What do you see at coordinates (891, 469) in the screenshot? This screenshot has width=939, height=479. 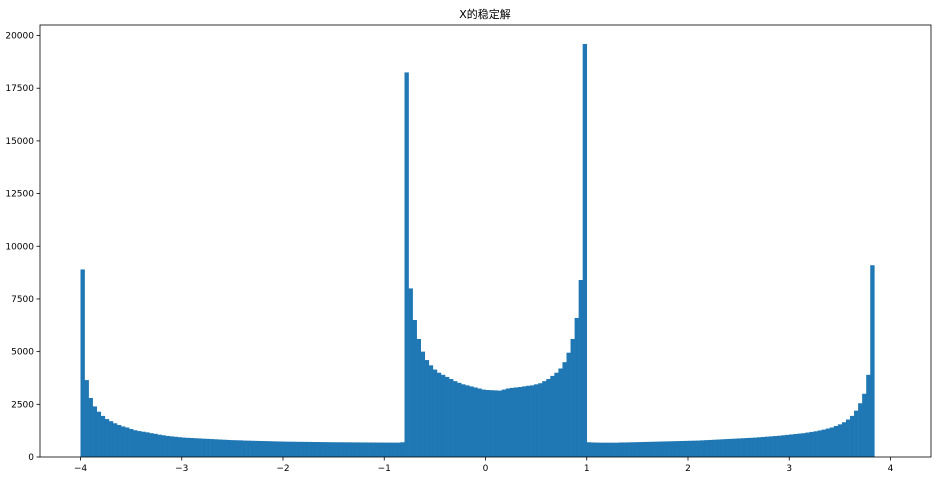 I see `x-tick-label: 4` at bounding box center [891, 469].